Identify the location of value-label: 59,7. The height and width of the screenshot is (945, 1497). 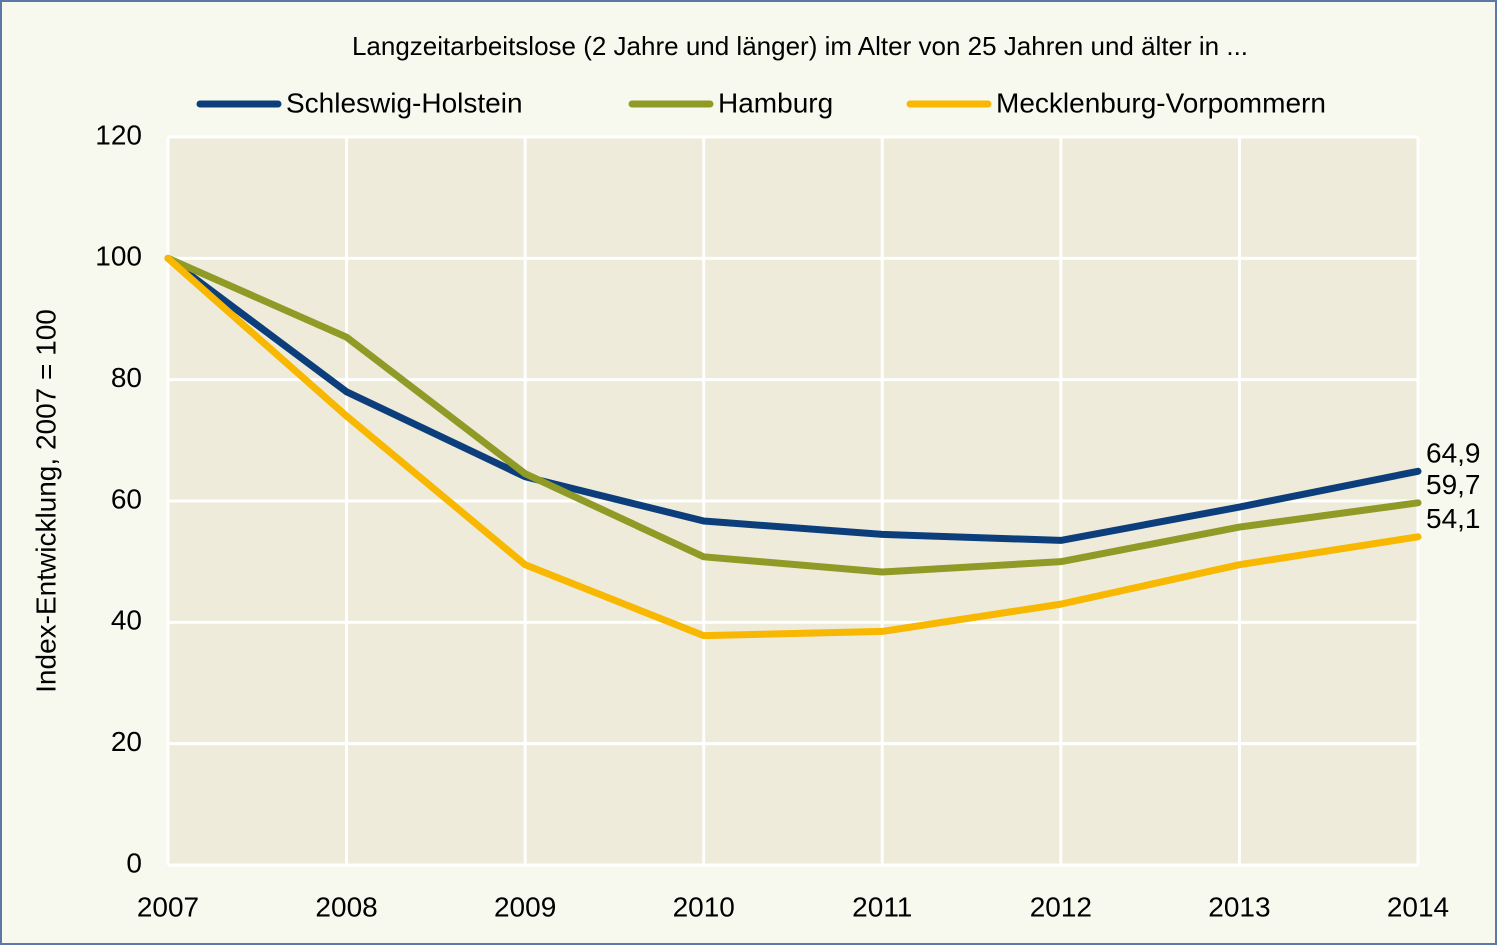
(1453, 484).